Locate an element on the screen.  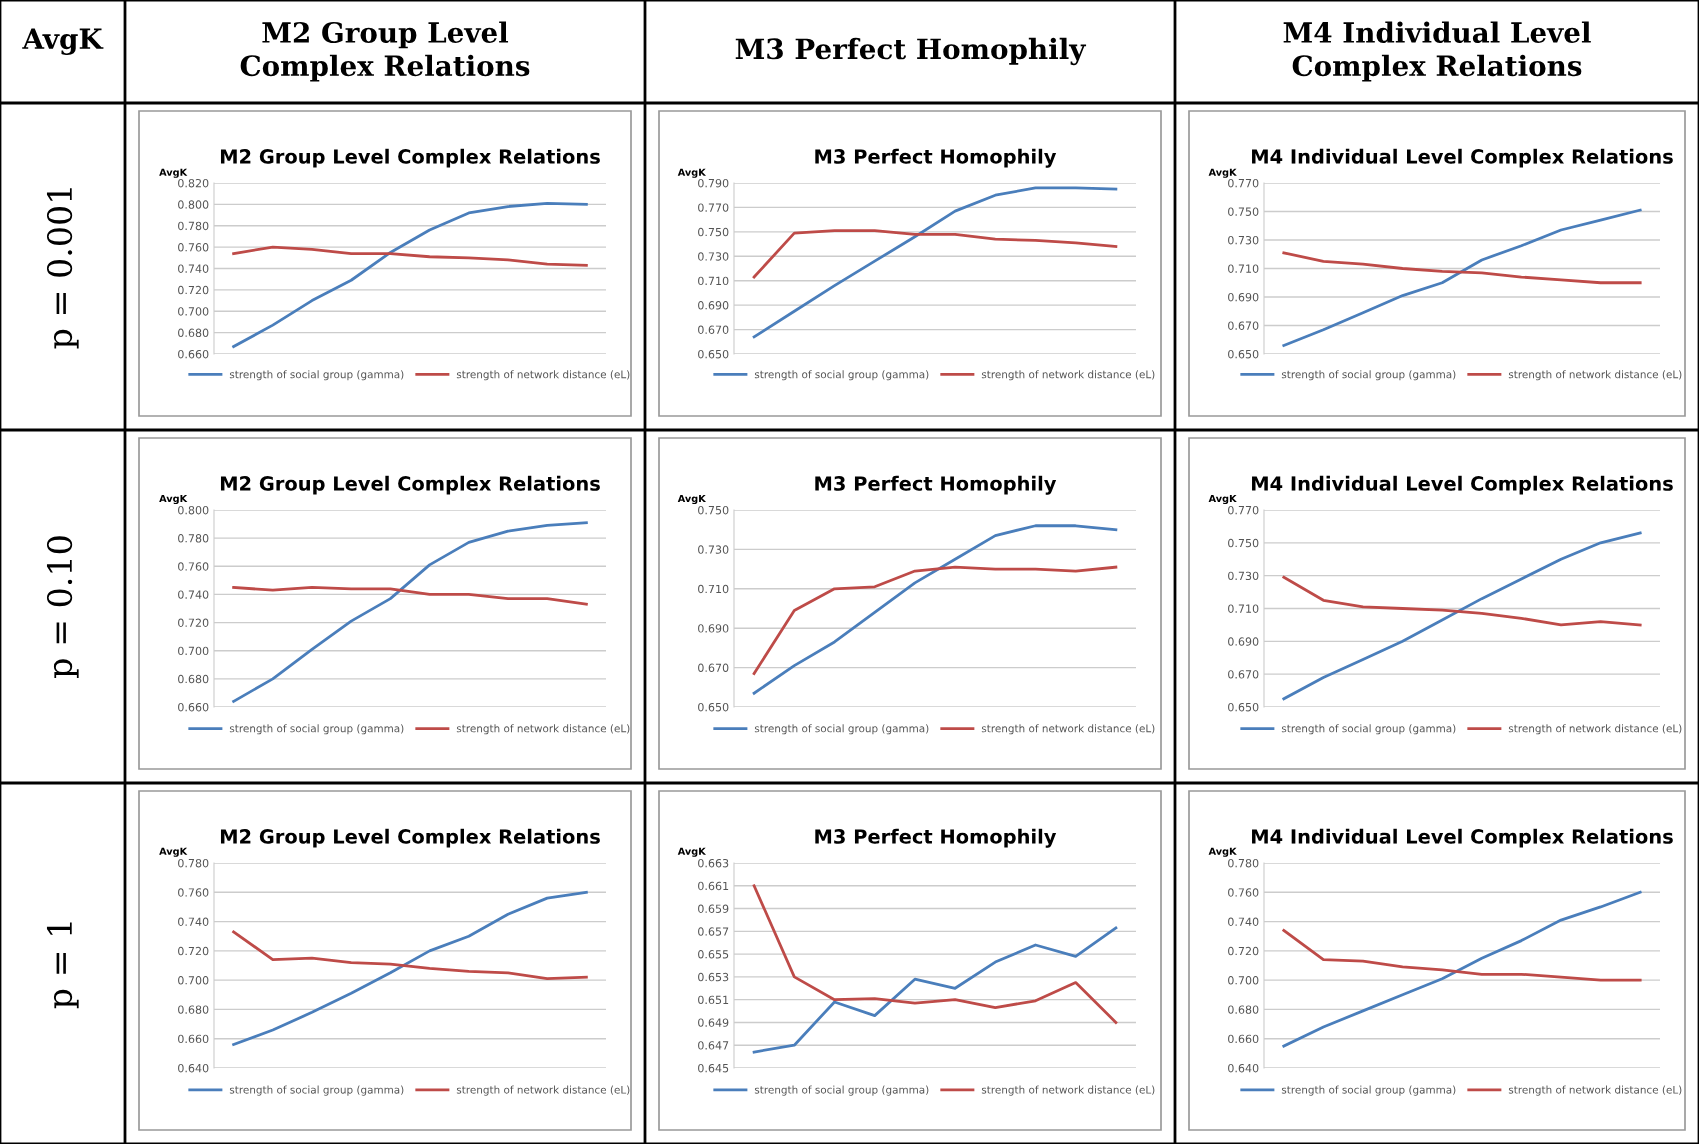
text: M4 Individual Level Complex Relations is located at coordinates (1437, 51).